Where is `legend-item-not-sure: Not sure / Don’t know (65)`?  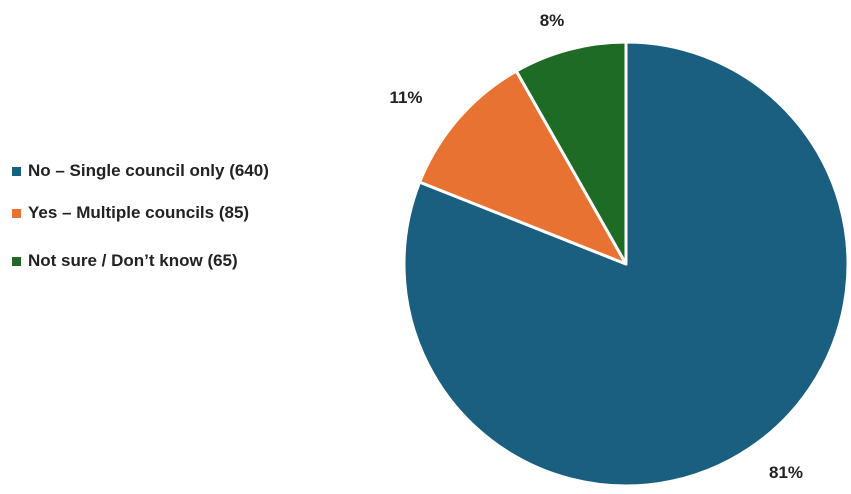
legend-item-not-sure: Not sure / Don’t know (65) is located at coordinates (162, 261).